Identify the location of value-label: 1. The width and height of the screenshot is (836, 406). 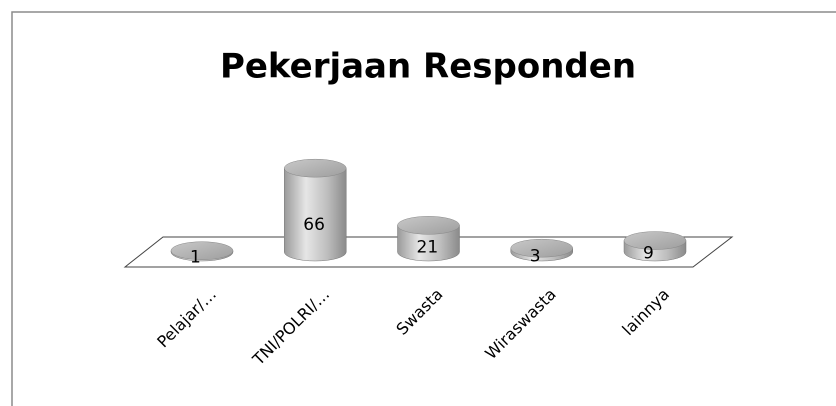
(195, 258).